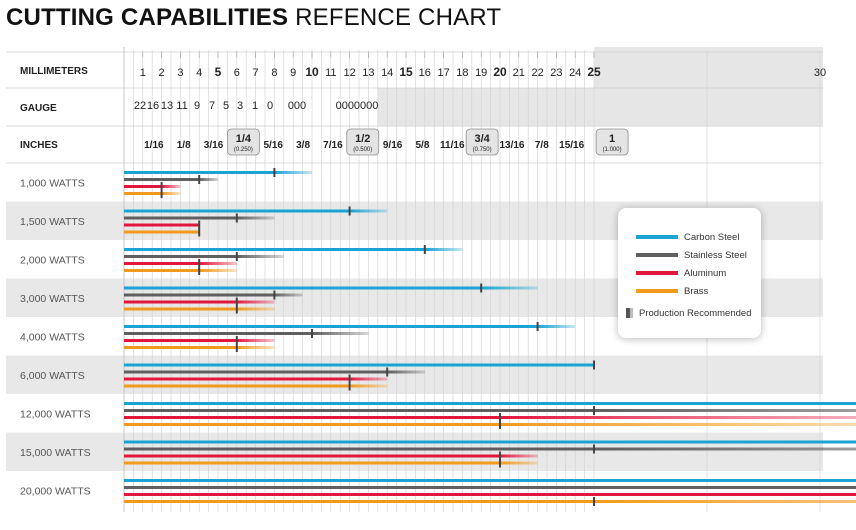 The height and width of the screenshot is (530, 856). I want to click on row-label: 2,000 WATTS, so click(52, 260).